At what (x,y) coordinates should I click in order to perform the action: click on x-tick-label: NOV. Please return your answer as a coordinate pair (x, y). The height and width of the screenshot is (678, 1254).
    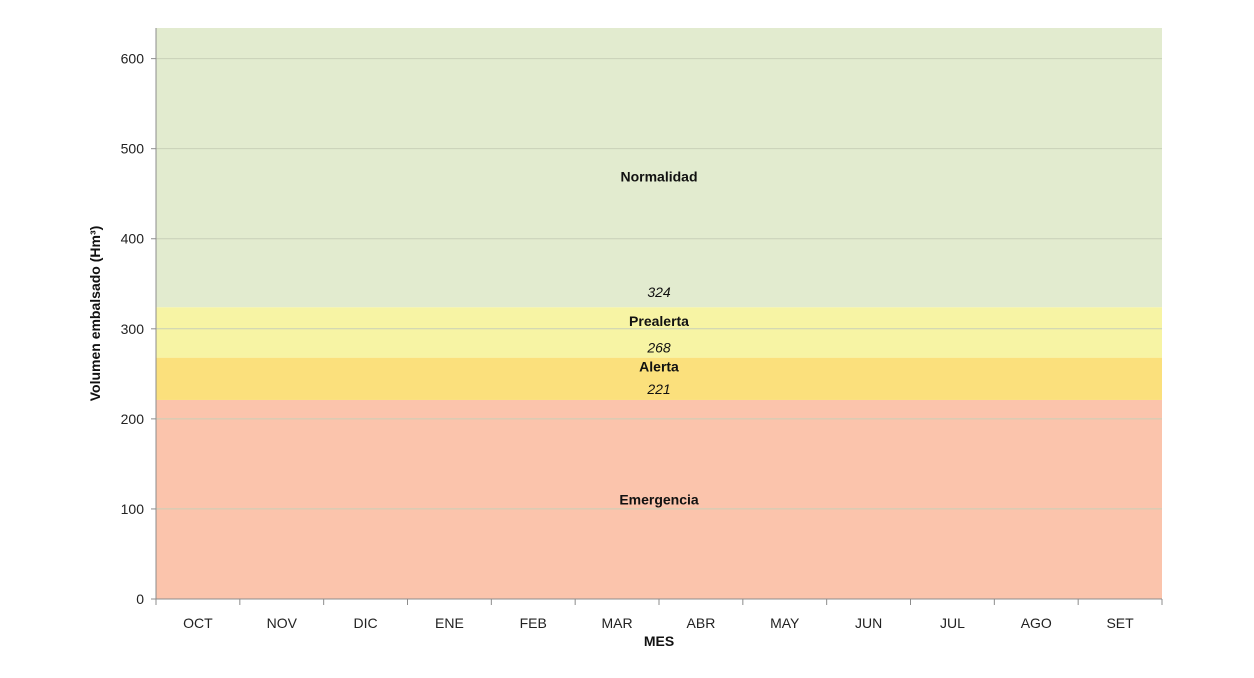
    Looking at the image, I should click on (282, 623).